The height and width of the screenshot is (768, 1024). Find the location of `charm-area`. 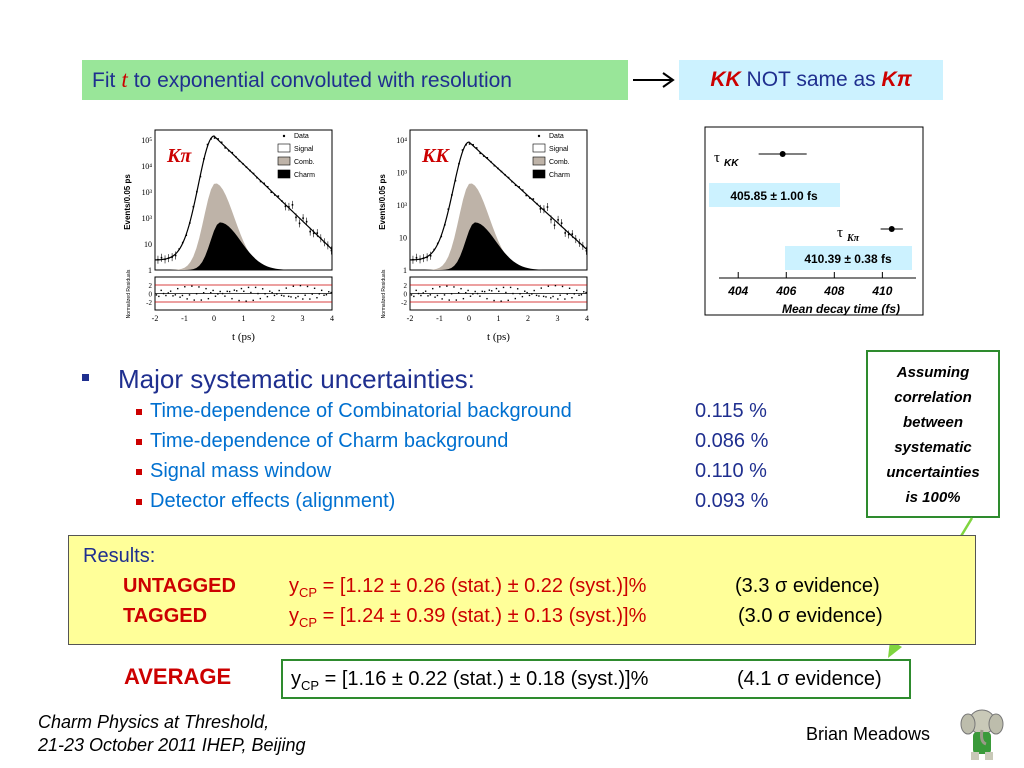

charm-area is located at coordinates (252, 246).